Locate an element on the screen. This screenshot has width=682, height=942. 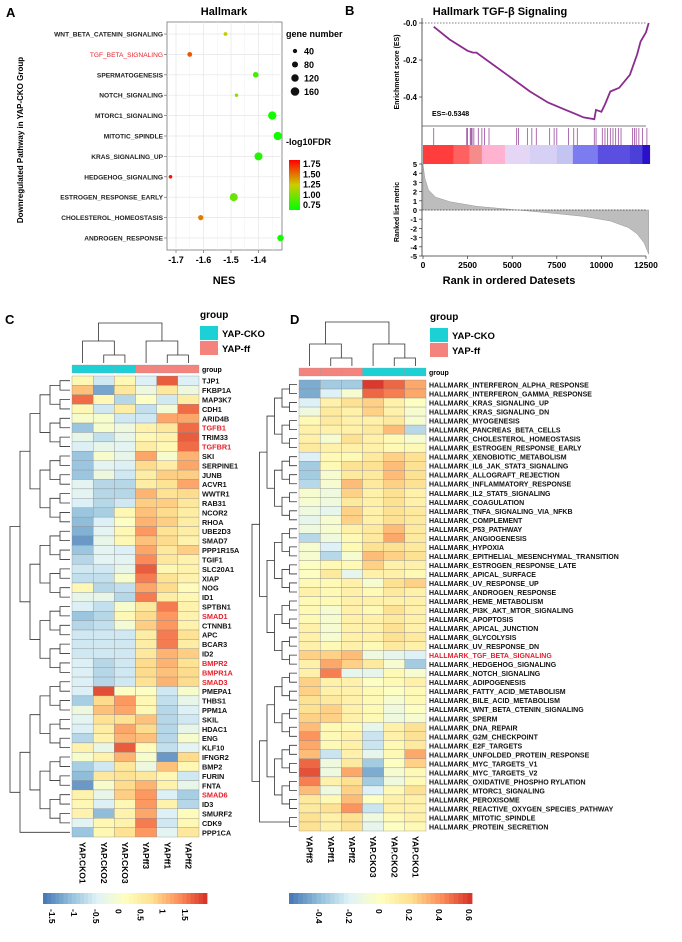
color-legend-label: 0.75 is located at coordinates (312, 205).